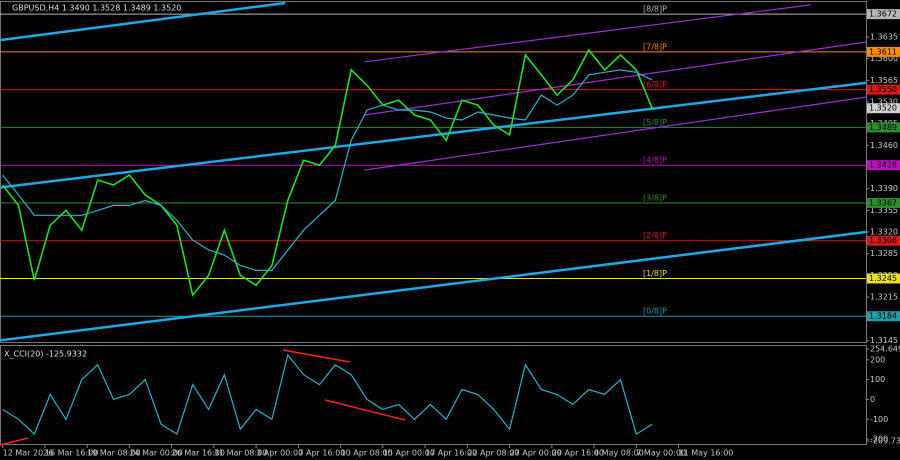 The height and width of the screenshot is (460, 900). I want to click on y-tick-label: 1.3145, so click(884, 340).